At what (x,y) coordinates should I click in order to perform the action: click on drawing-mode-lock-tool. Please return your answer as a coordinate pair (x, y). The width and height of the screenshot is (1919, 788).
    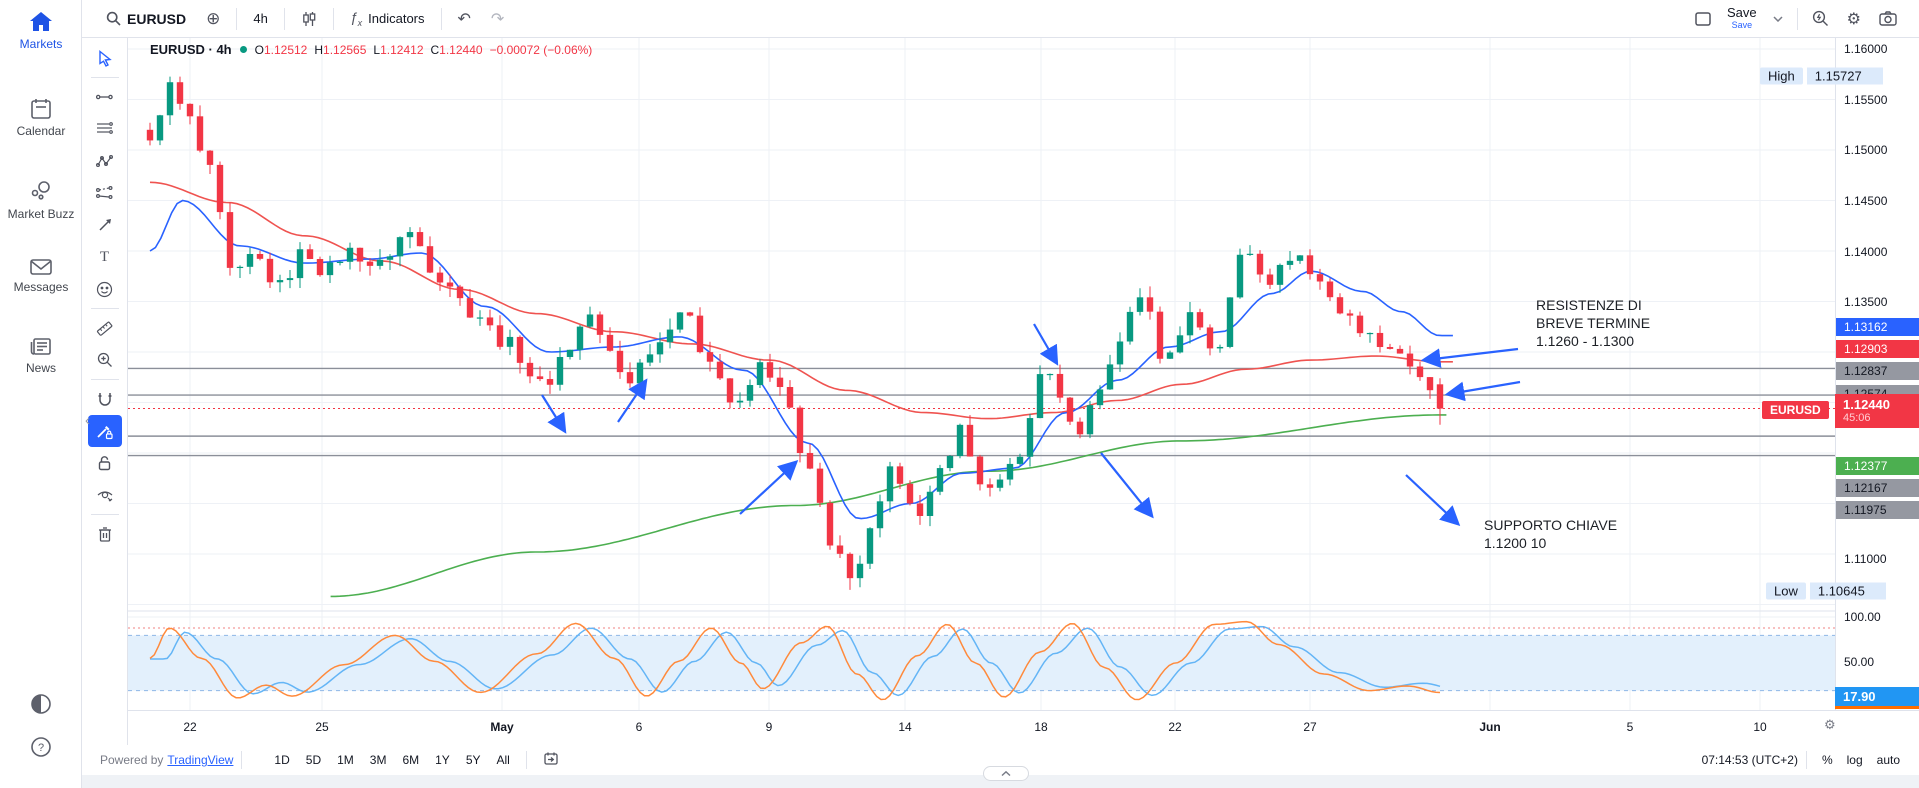
    Looking at the image, I should click on (104, 431).